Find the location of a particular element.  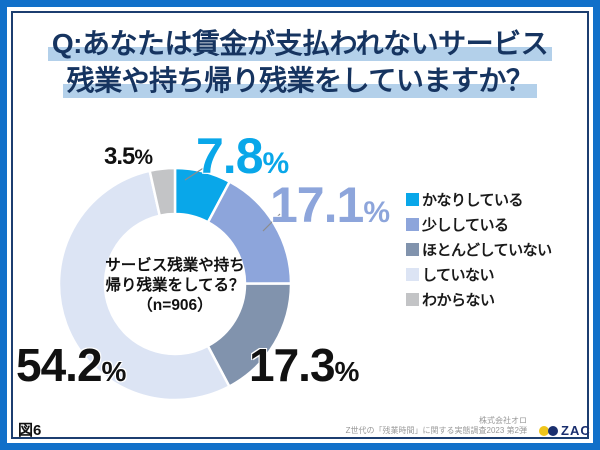

percent-value: 54.2 is located at coordinates (59, 365).